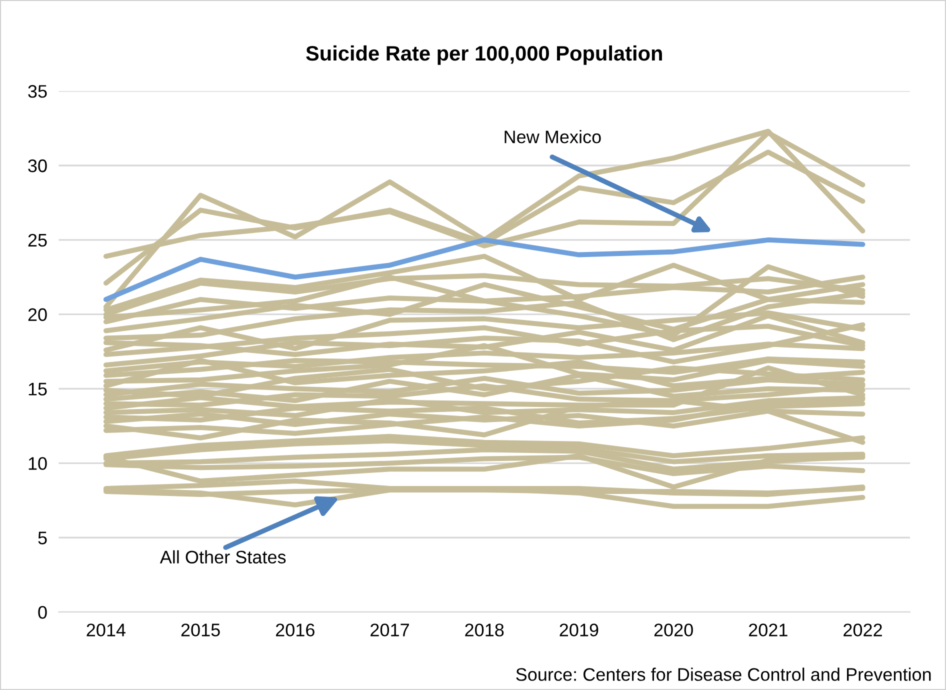 The width and height of the screenshot is (946, 690). What do you see at coordinates (37, 240) in the screenshot?
I see `y-tick-label: 25` at bounding box center [37, 240].